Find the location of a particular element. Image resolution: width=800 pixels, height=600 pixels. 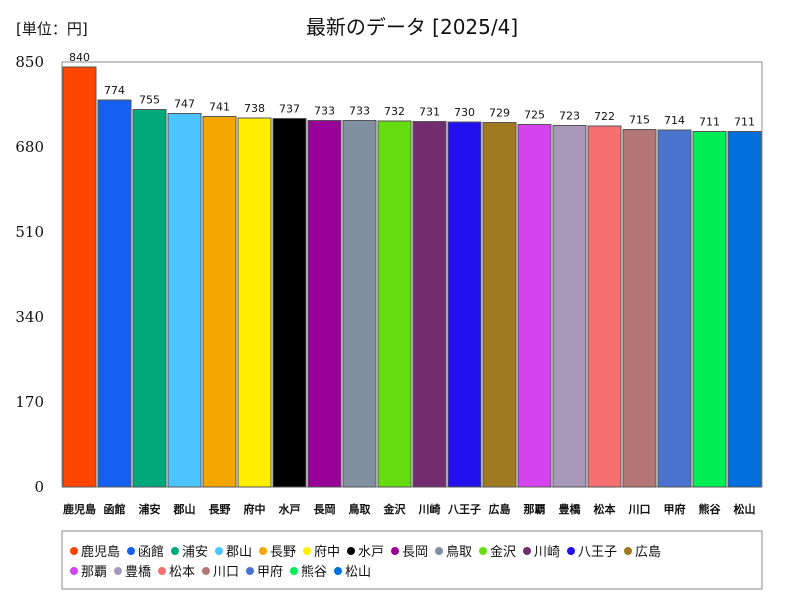

value-label-17: 714 is located at coordinates (674, 120).